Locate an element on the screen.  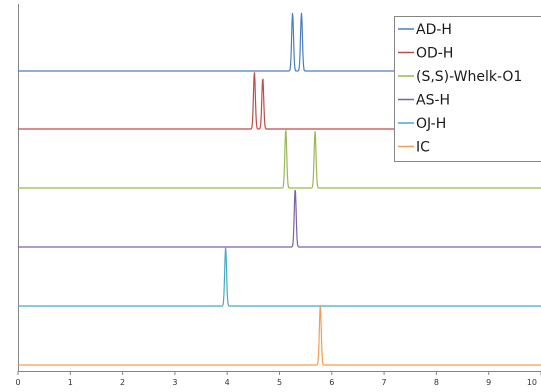
x-tick-label: 4 is located at coordinates (227, 382).